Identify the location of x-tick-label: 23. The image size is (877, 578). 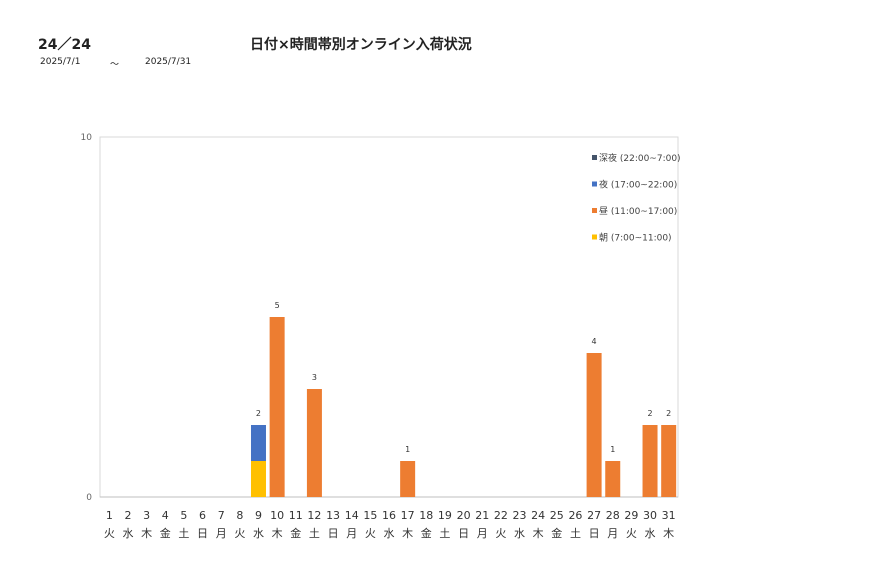
(520, 515).